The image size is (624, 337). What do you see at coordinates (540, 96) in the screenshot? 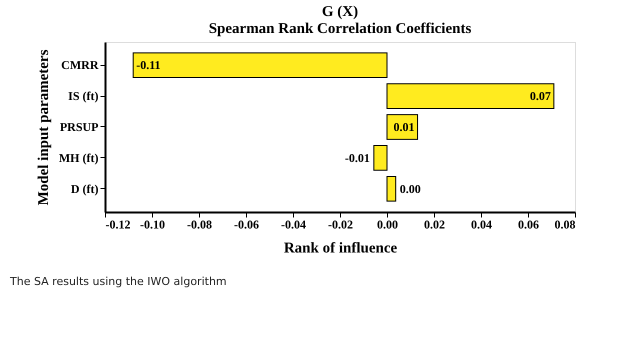
I see `data-label: 0.07` at bounding box center [540, 96].